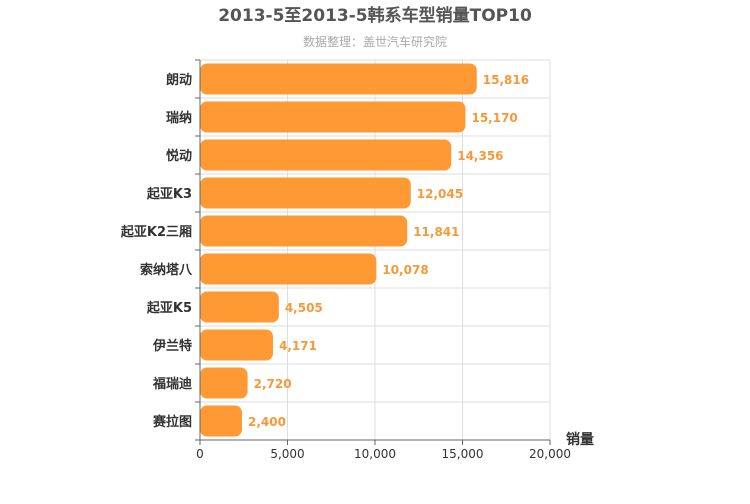  I want to click on bar-value-label: 14,356, so click(480, 156).